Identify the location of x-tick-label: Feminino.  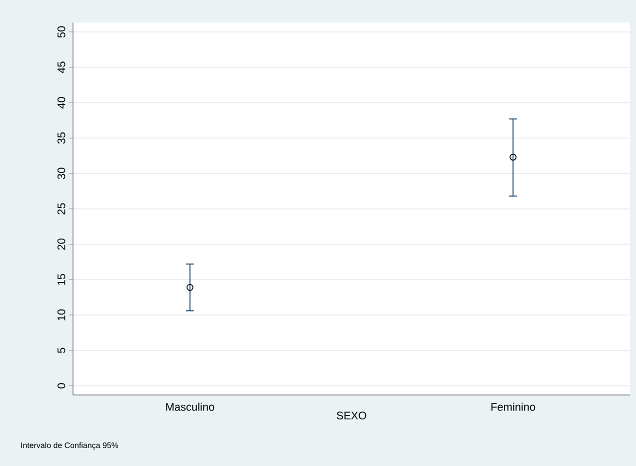
(513, 406).